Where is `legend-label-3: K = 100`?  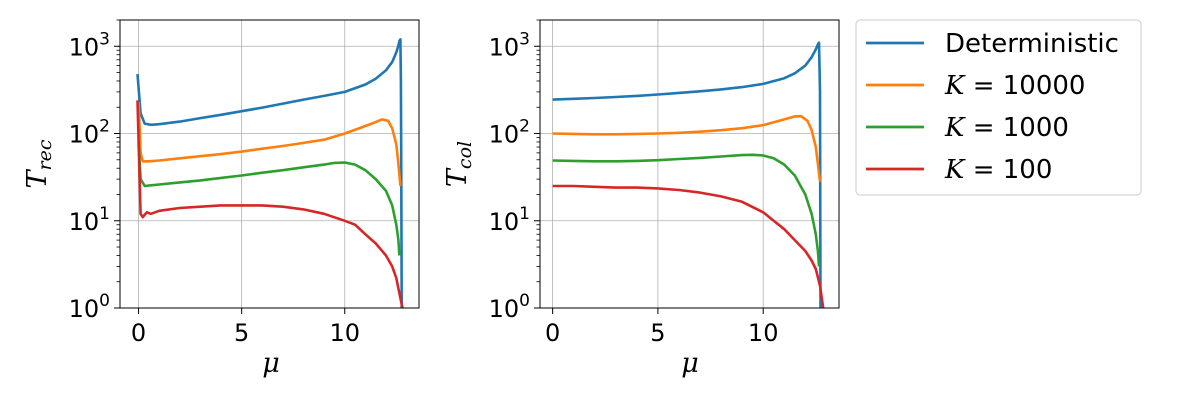
legend-label-3: K = 100 is located at coordinates (998, 170).